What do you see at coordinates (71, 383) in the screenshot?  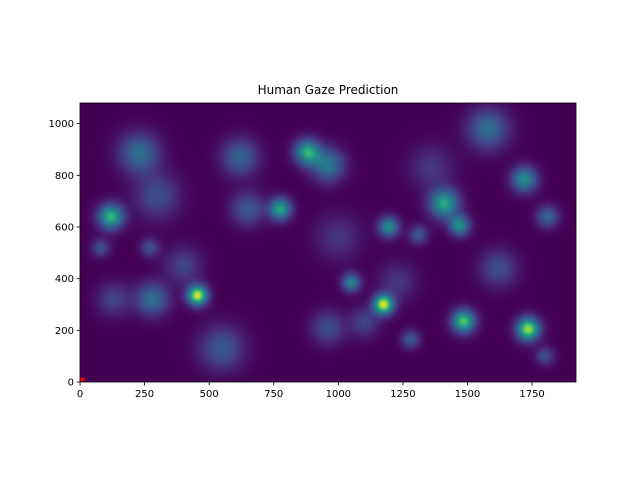 I see `y-tick-label: 0` at bounding box center [71, 383].